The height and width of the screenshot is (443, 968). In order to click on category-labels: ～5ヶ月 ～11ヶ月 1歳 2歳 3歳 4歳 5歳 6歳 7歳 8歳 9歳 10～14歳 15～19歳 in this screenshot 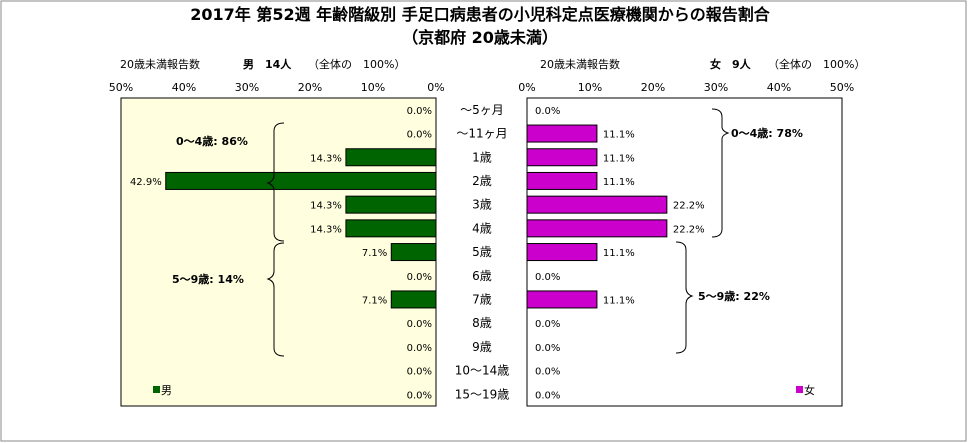, I will do `click(482, 252)`.